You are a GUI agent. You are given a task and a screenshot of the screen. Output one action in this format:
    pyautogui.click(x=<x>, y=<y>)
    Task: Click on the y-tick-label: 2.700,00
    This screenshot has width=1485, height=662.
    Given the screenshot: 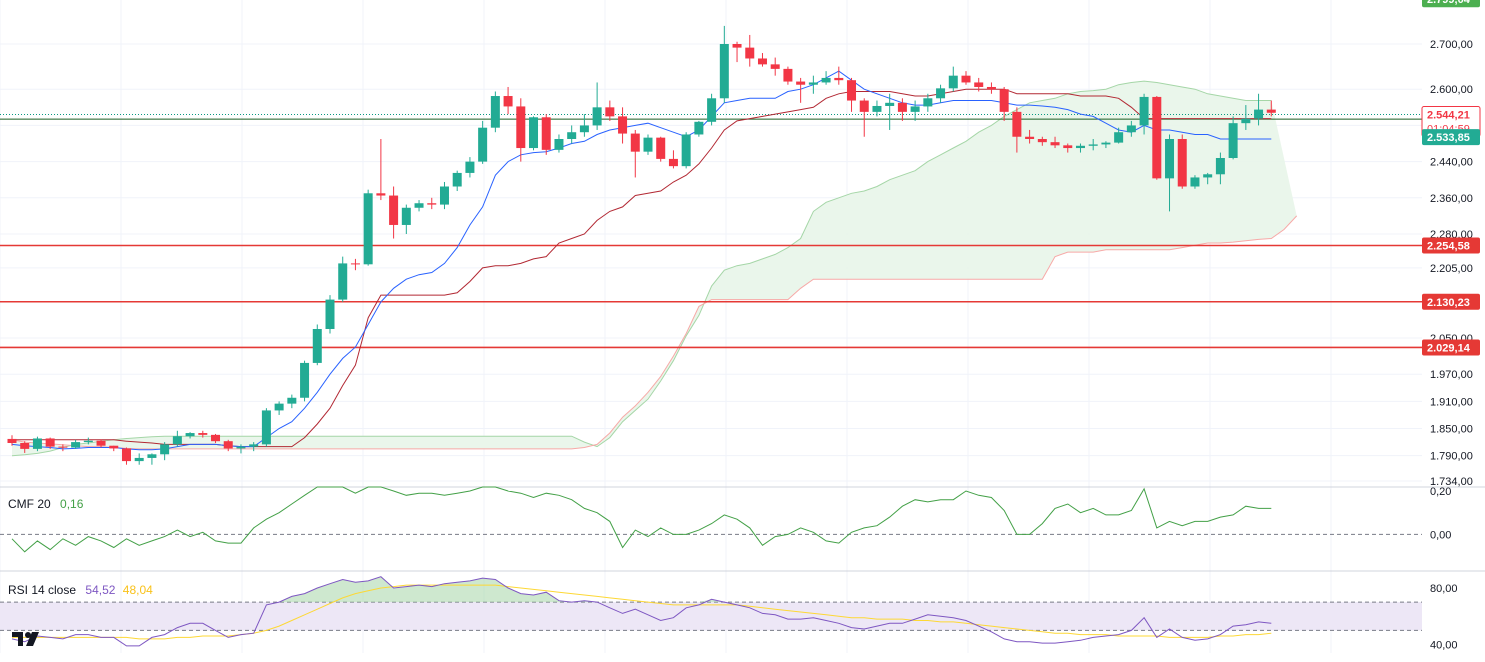 What is the action you would take?
    pyautogui.click(x=1451, y=45)
    